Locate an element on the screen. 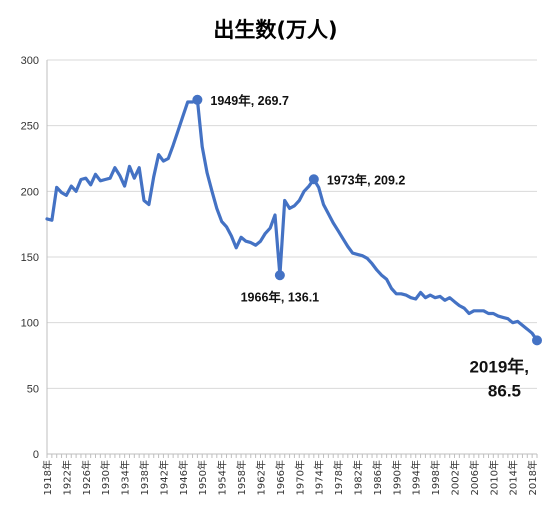 The image size is (551, 513). y-tick-label: 100 is located at coordinates (30, 324).